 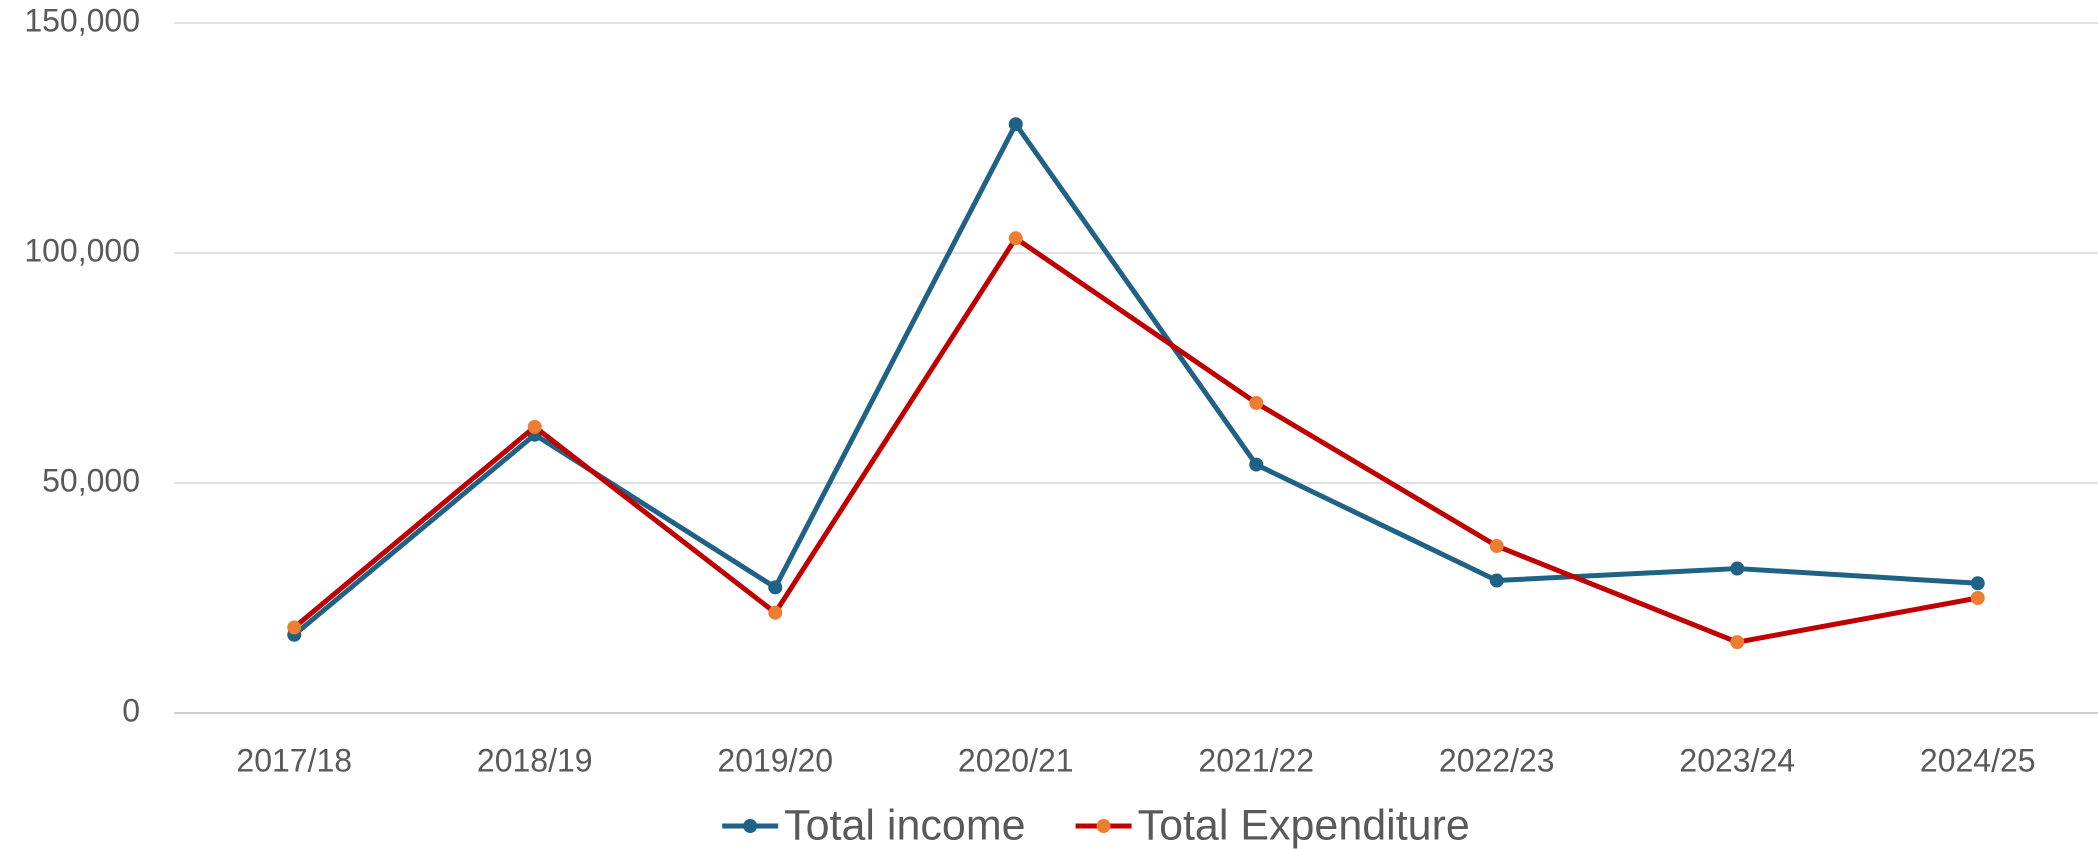 What do you see at coordinates (294, 760) in the screenshot?
I see `x-tick-label: 2017/18` at bounding box center [294, 760].